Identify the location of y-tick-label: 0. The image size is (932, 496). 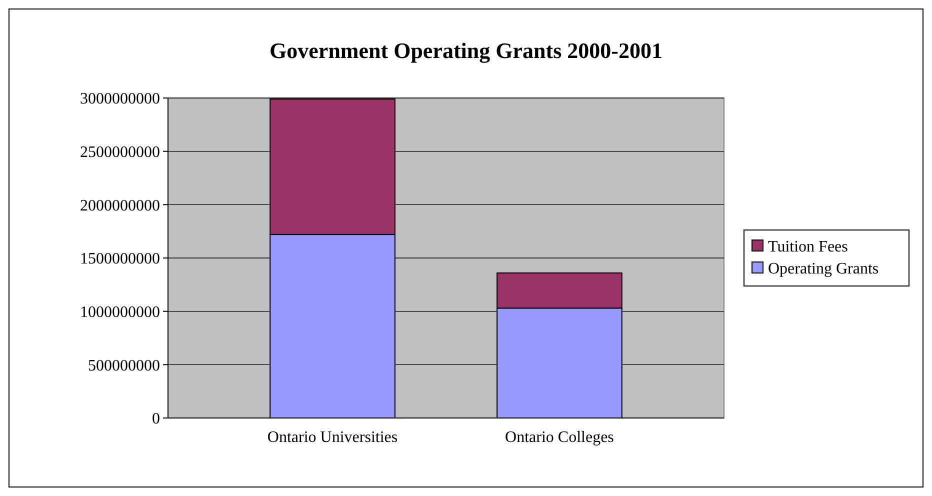
(156, 419).